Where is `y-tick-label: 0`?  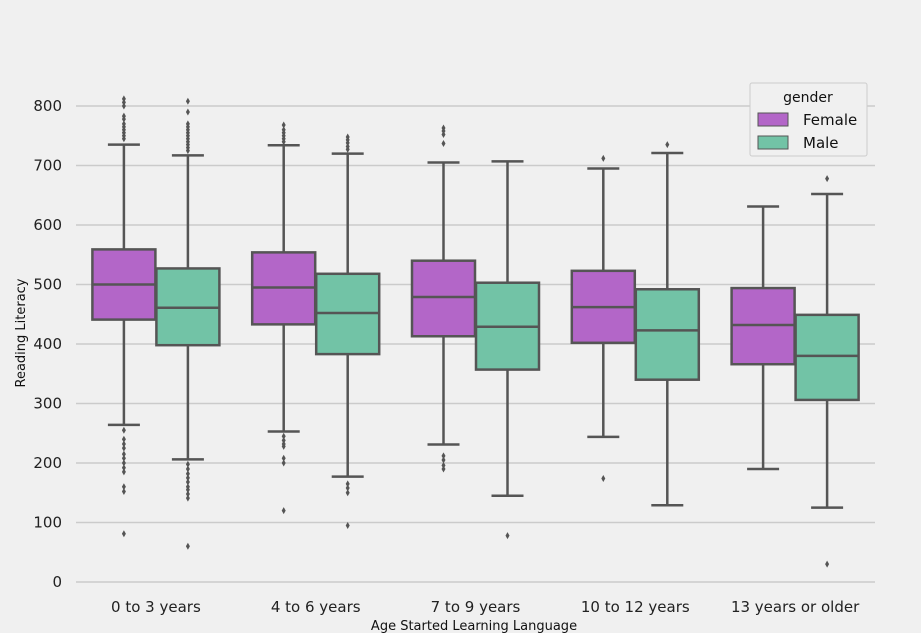
y-tick-label: 0 is located at coordinates (57, 582).